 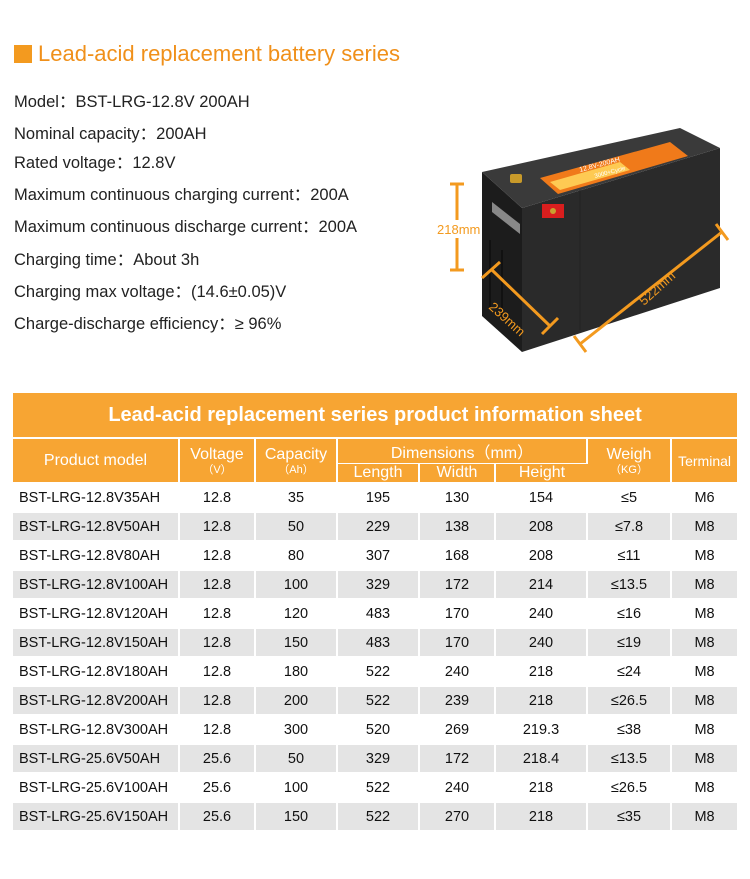 I want to click on cell-height: 214, so click(x=542, y=585).